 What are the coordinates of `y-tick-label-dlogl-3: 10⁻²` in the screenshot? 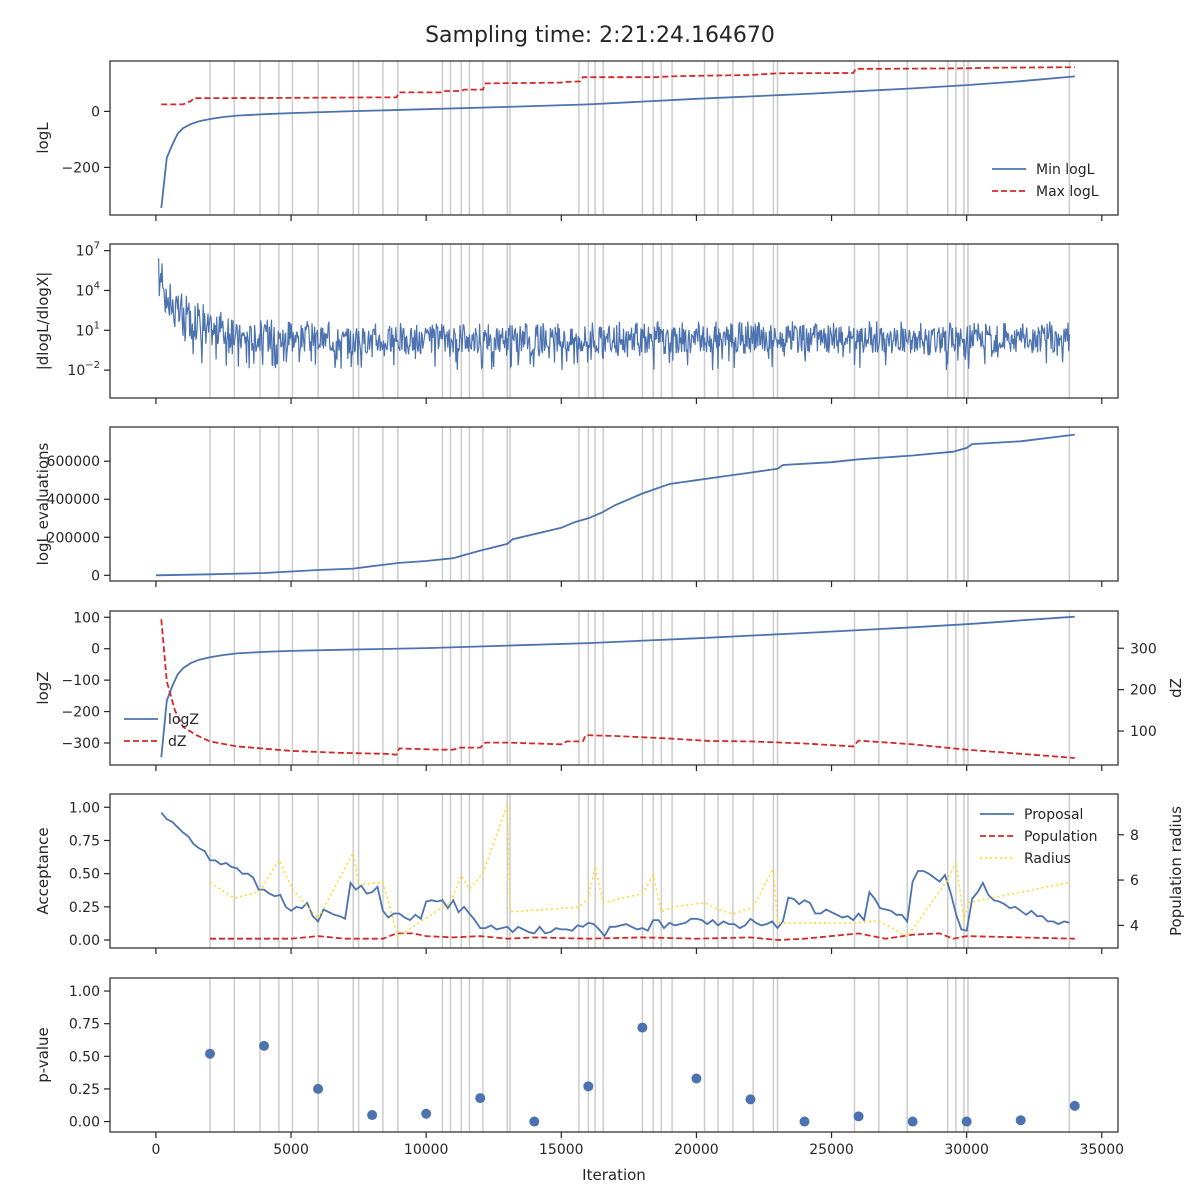 It's located at (83, 369).